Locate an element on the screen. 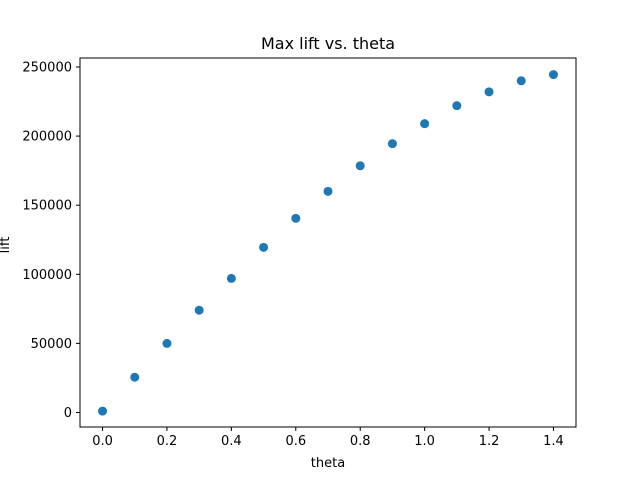  x-axis: 0.0 0.2 0.4 0.6 0.8 1.0 1.2 1.4 is located at coordinates (328, 438).